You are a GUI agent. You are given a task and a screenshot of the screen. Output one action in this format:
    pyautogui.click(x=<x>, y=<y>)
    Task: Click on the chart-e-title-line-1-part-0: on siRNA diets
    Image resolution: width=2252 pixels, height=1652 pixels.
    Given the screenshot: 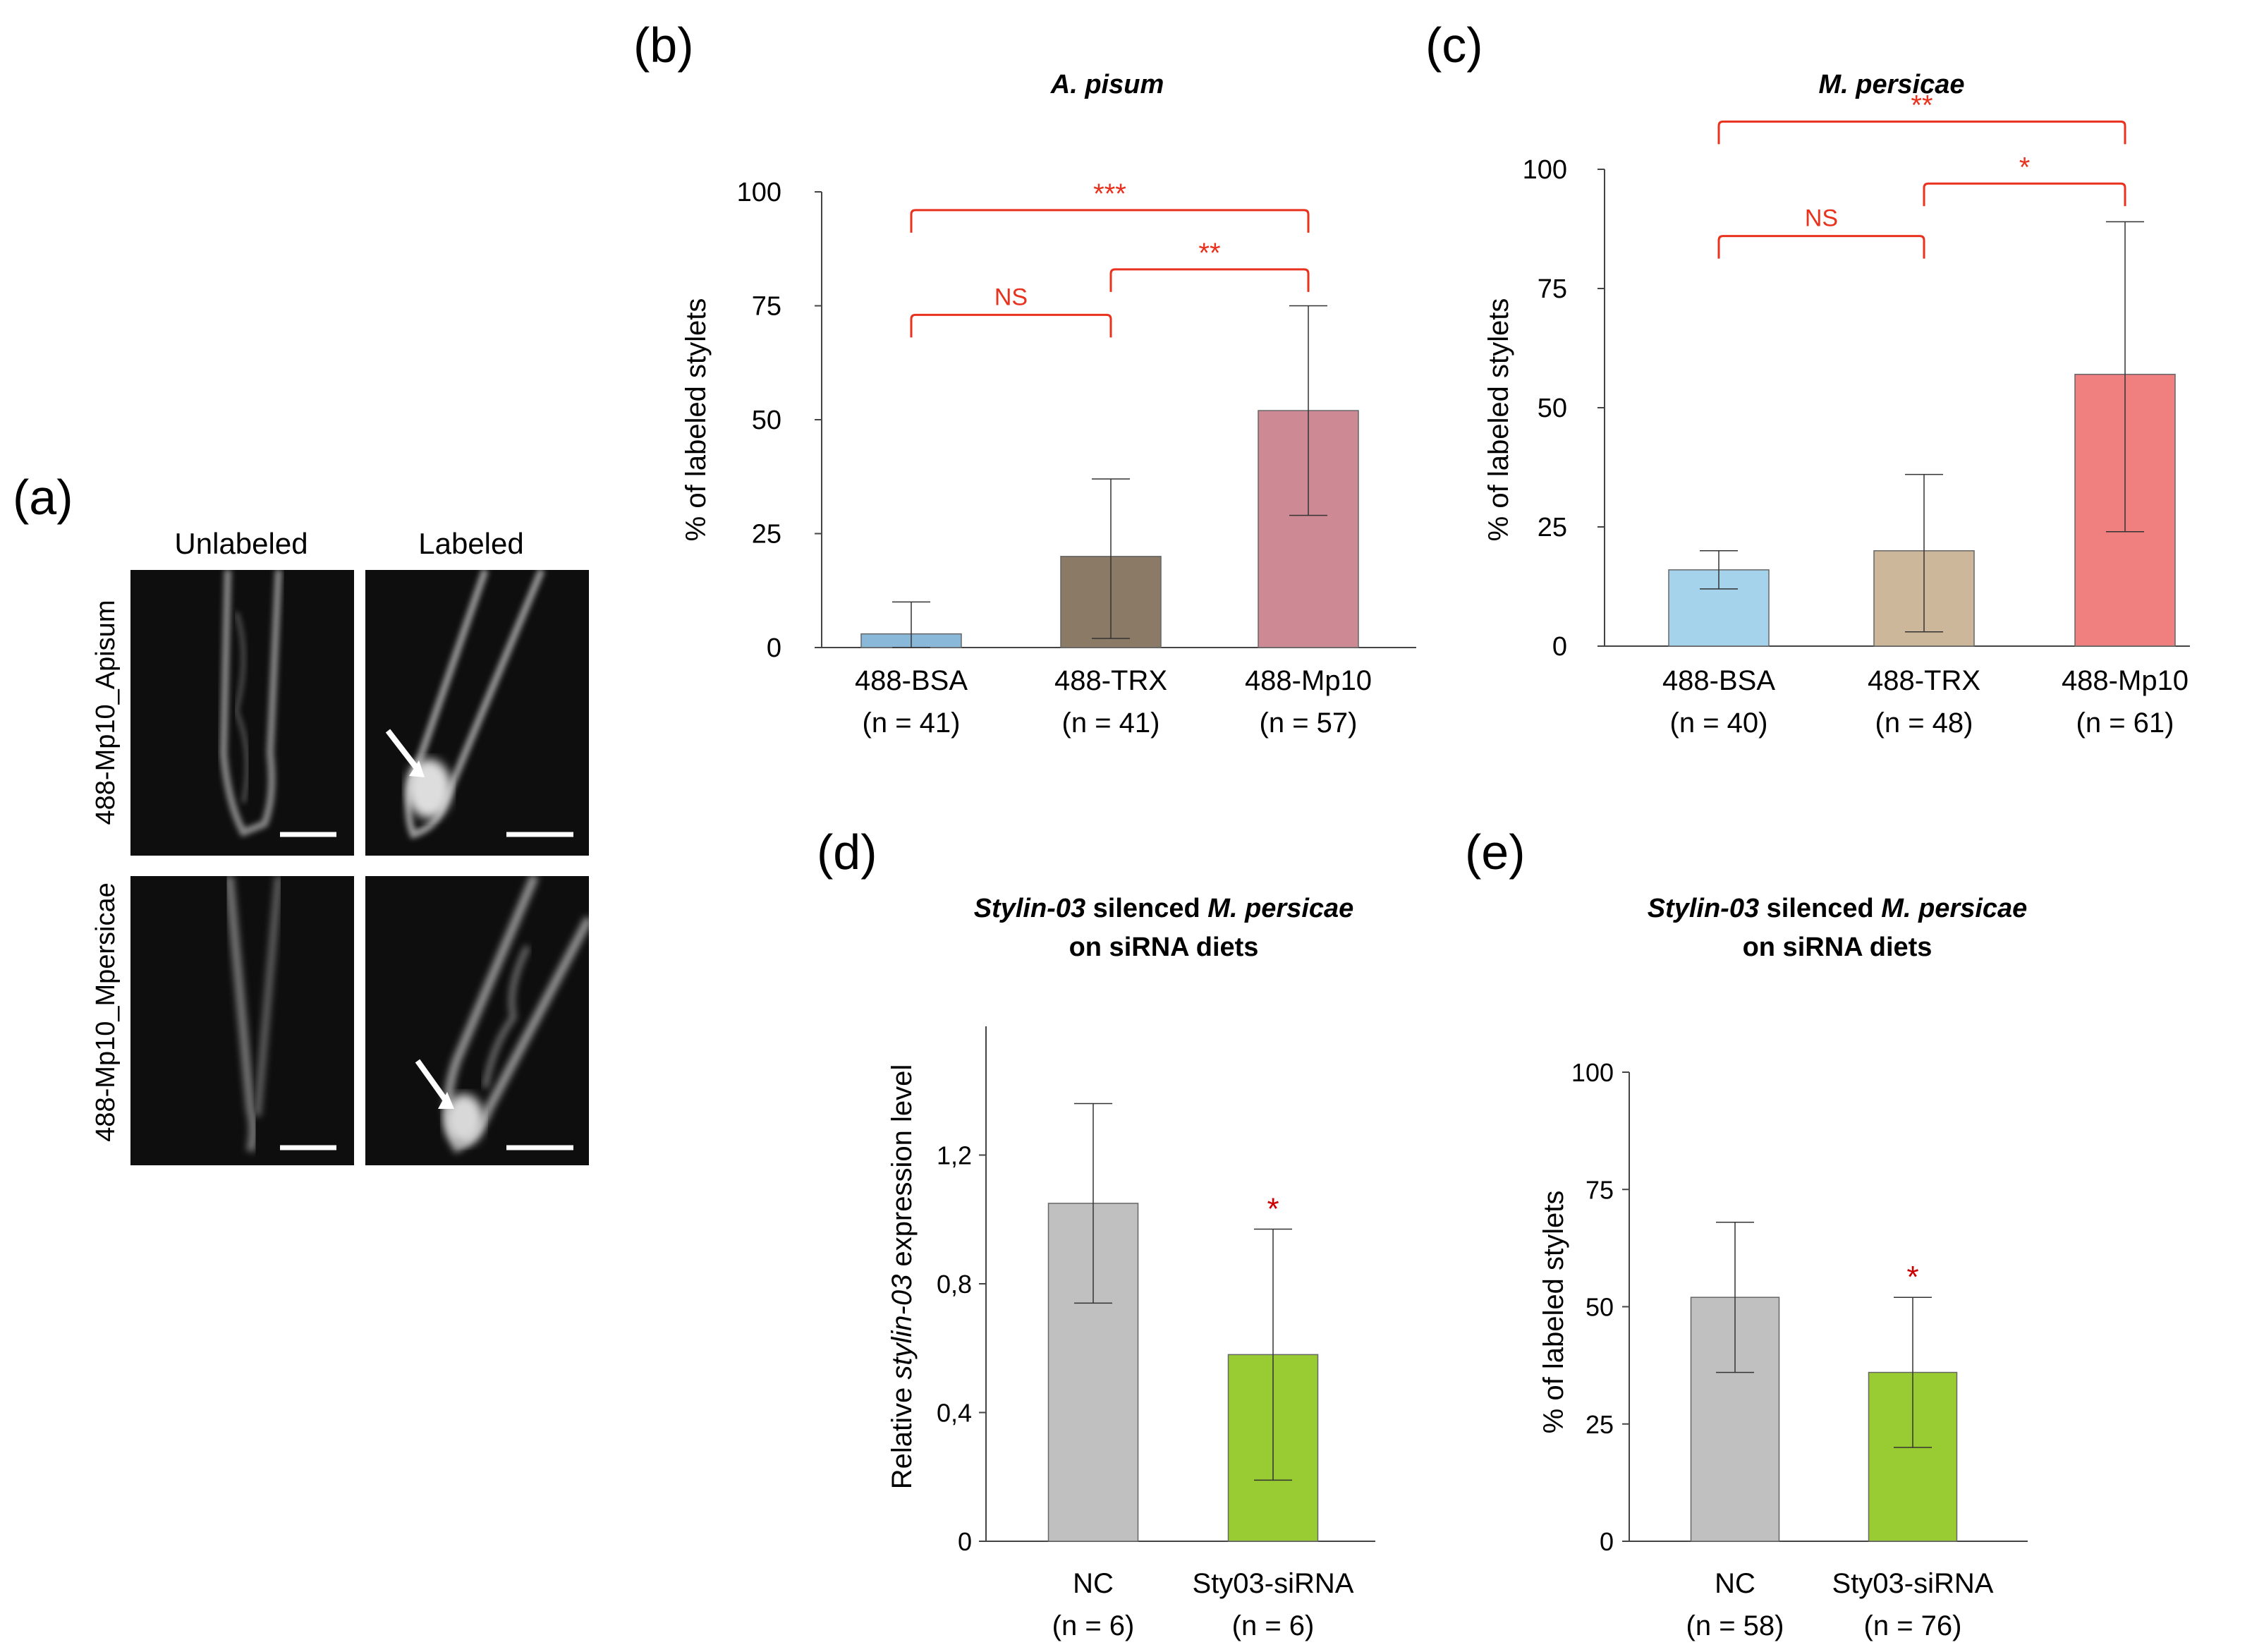 What is the action you would take?
    pyautogui.click(x=1838, y=948)
    